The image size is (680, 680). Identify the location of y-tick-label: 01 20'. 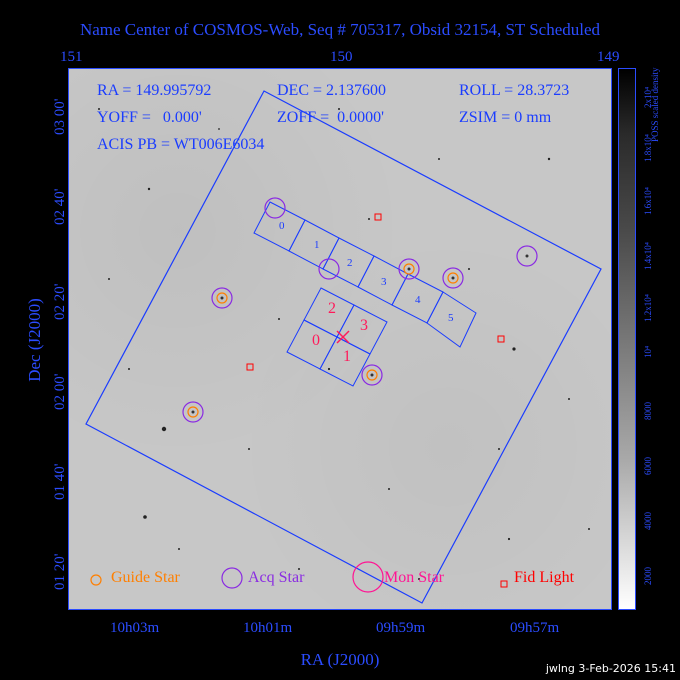
(60, 571).